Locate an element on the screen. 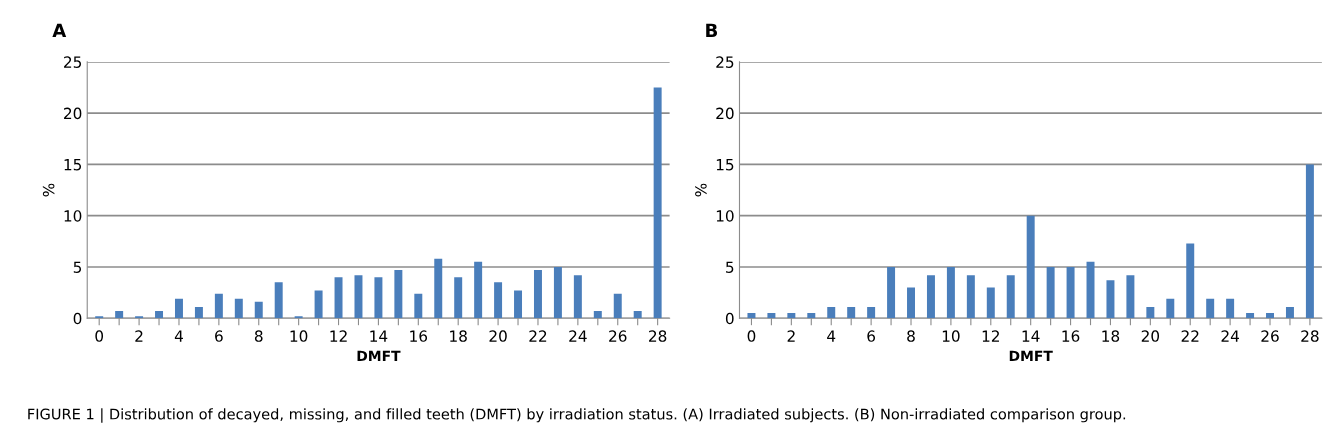  chart-title: A is located at coordinates (59, 30).